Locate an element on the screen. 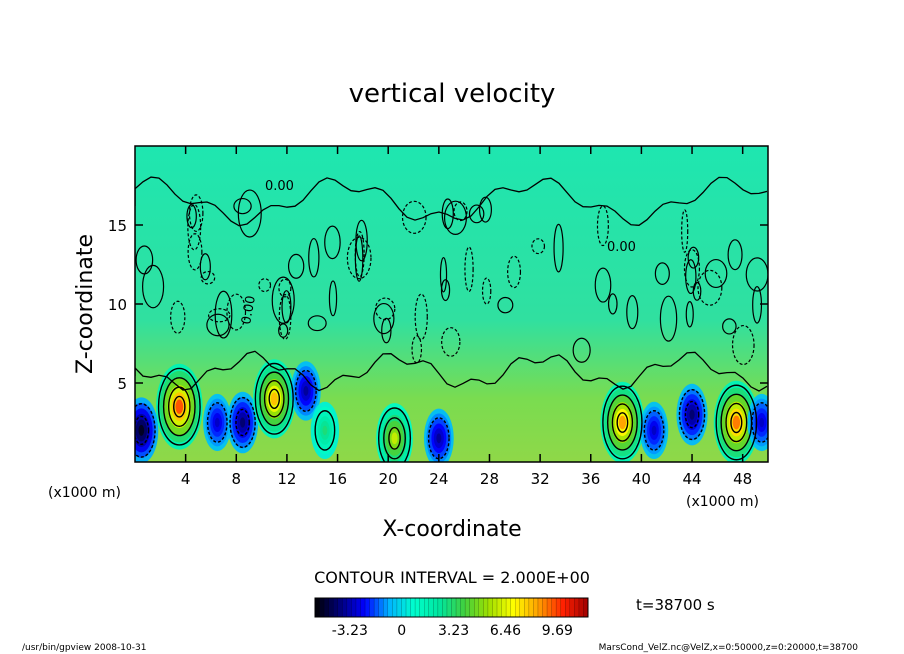 Image resolution: width=904 pixels, height=654 pixels. y-tick-label: 10 is located at coordinates (117, 305).